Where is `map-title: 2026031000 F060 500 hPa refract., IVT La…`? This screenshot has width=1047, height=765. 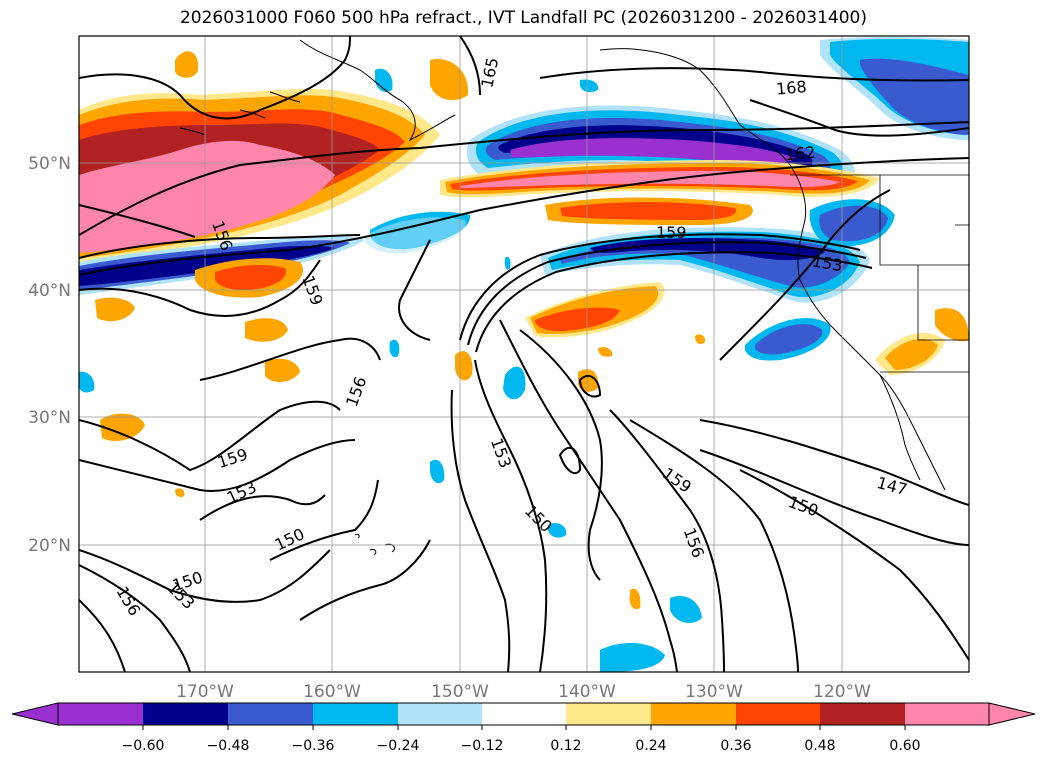
map-title: 2026031000 F060 500 hPa refract., IVT La… is located at coordinates (523, 18).